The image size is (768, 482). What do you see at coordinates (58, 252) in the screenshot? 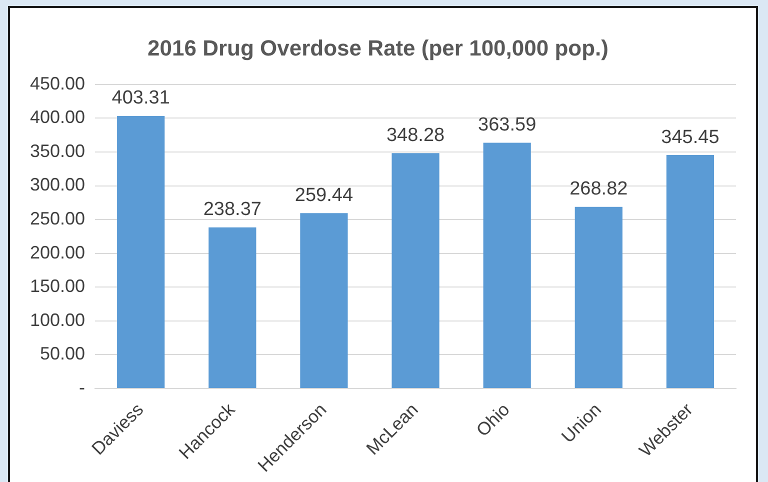
I see `y-tick-label: 200.00` at bounding box center [58, 252].